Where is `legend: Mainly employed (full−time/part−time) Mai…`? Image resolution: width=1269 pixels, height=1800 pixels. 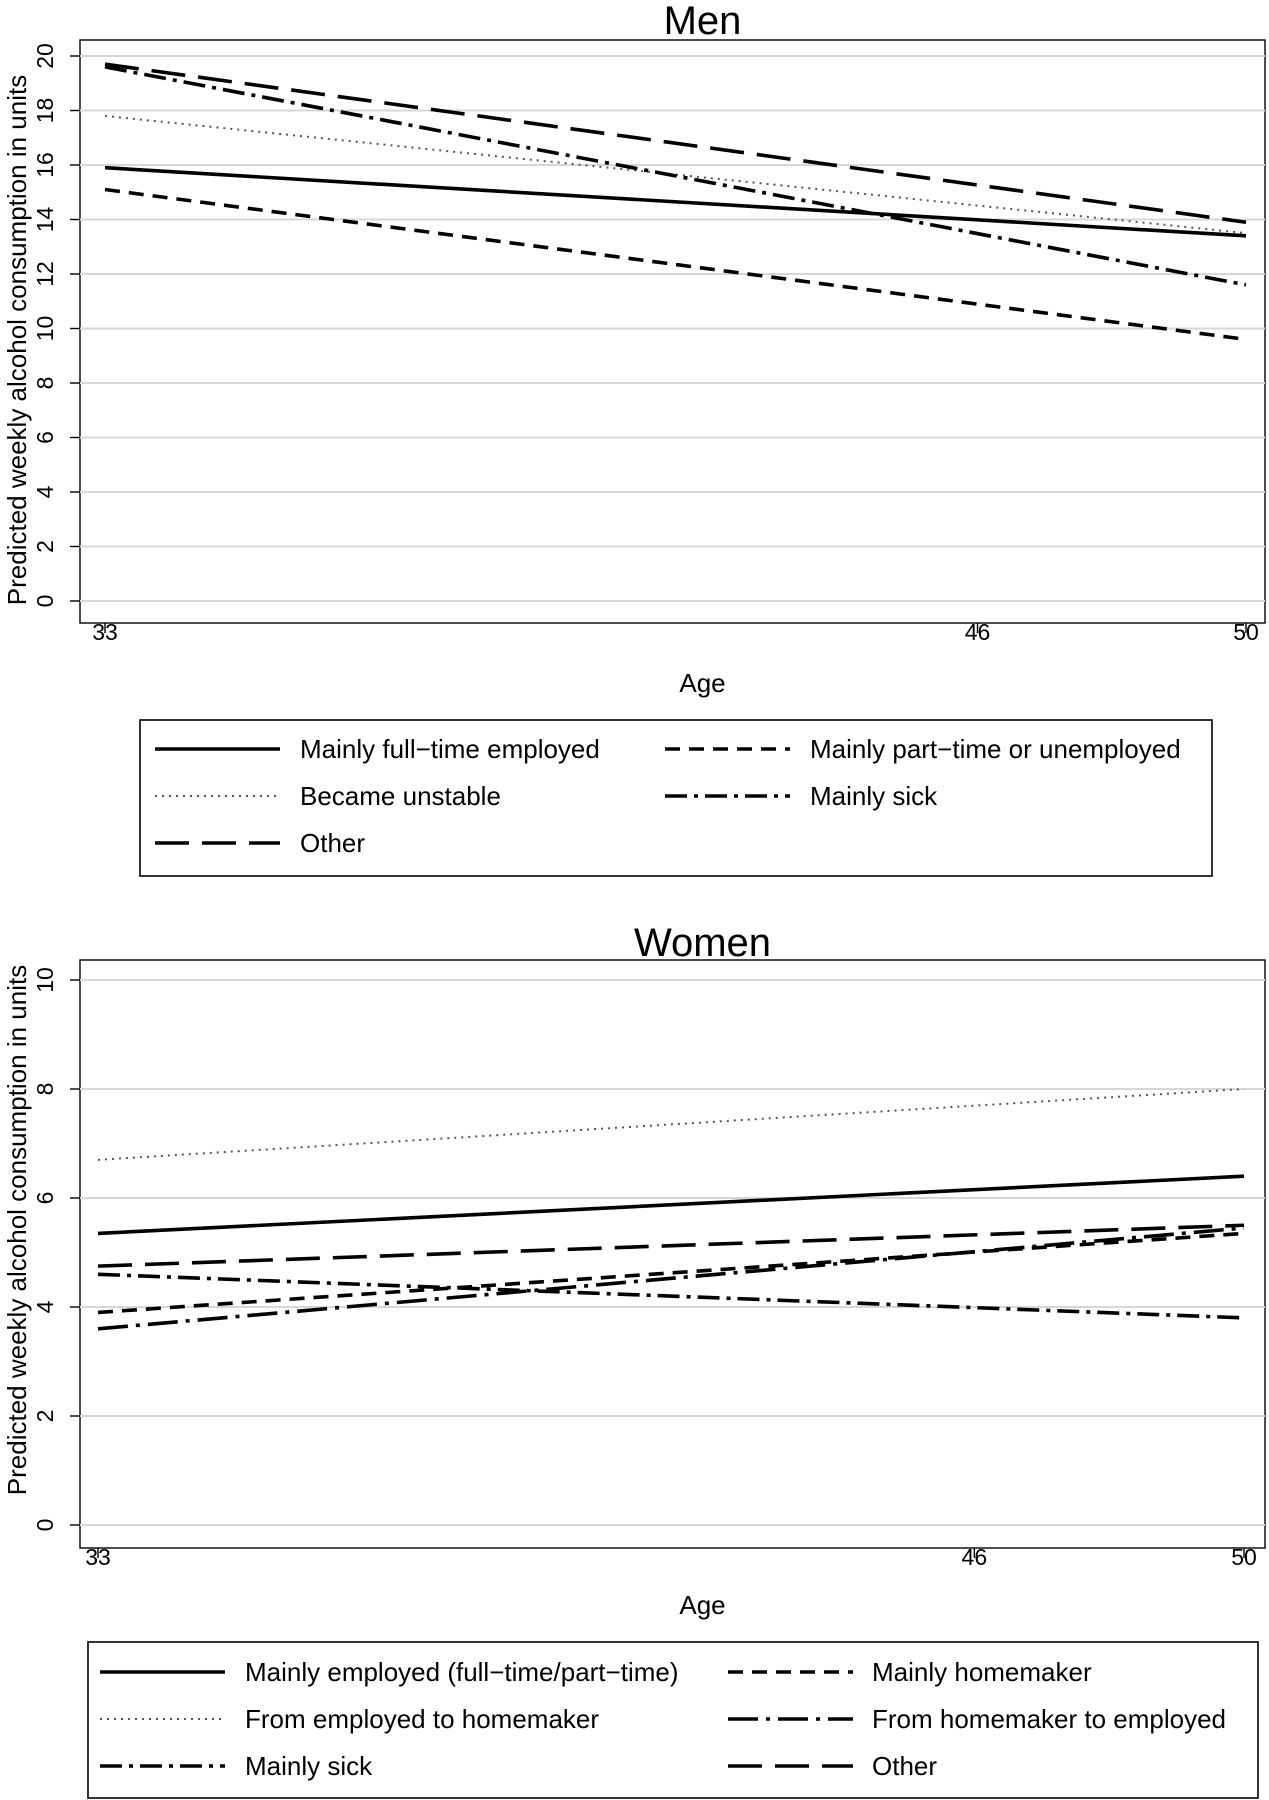
legend: Mainly employed (full−time/part−time) Mai… is located at coordinates (673, 1720).